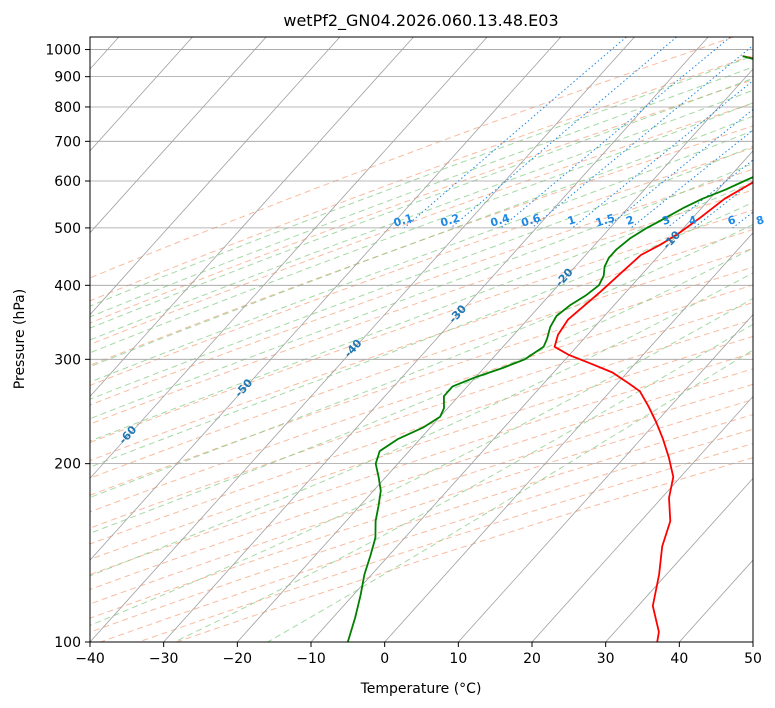 The height and width of the screenshot is (708, 775). What do you see at coordinates (605, 221) in the screenshot?
I see `mixing-ratio-label: 1.5` at bounding box center [605, 221].